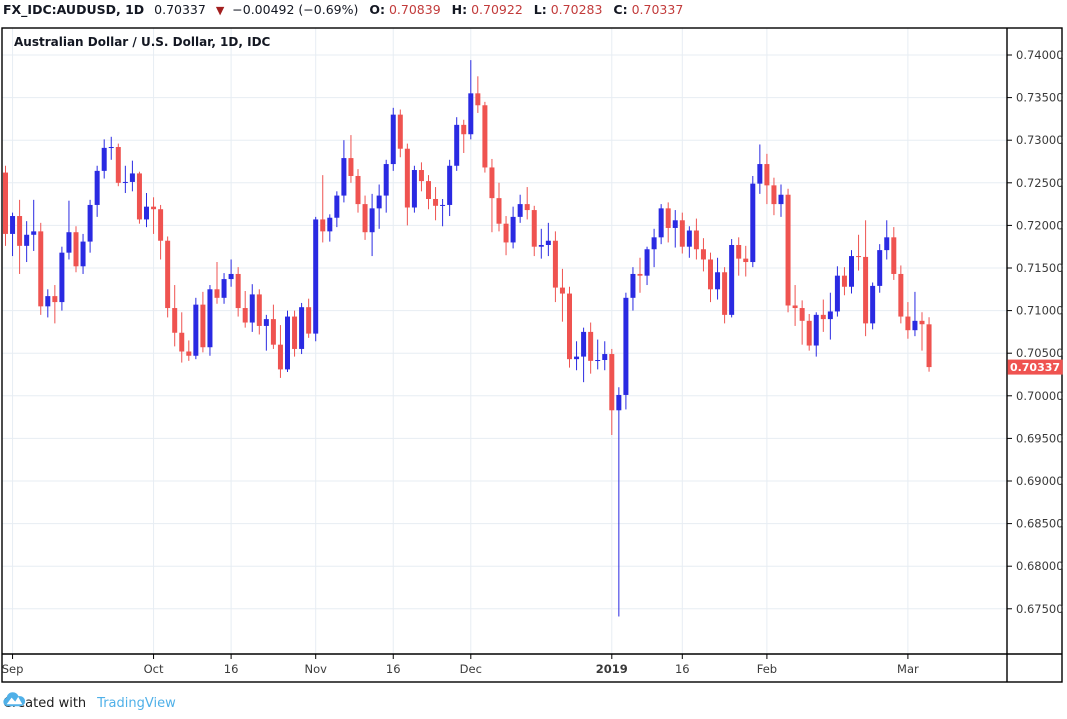 This screenshot has width=1067, height=719. I want to click on svg-text: 0.71000, so click(1040, 311).